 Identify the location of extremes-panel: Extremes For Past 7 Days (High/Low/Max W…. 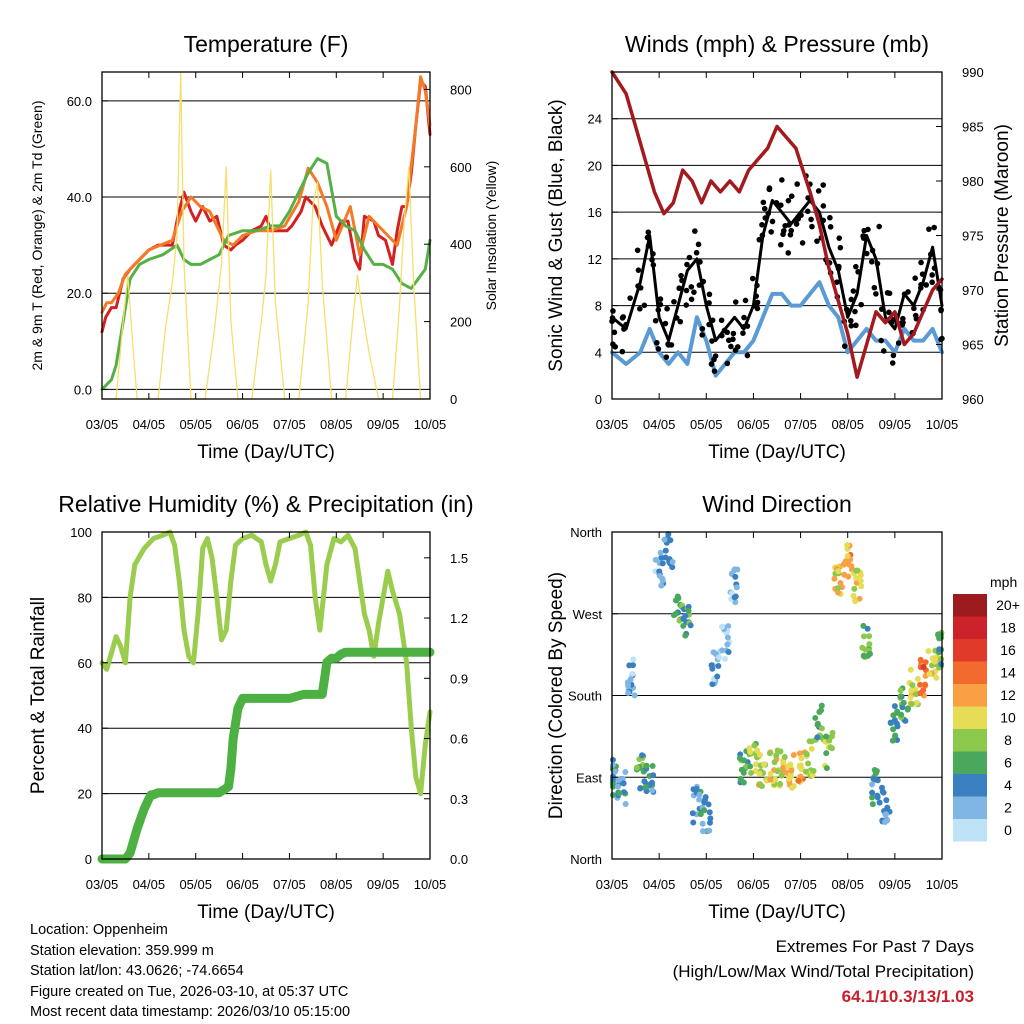
(823, 971).